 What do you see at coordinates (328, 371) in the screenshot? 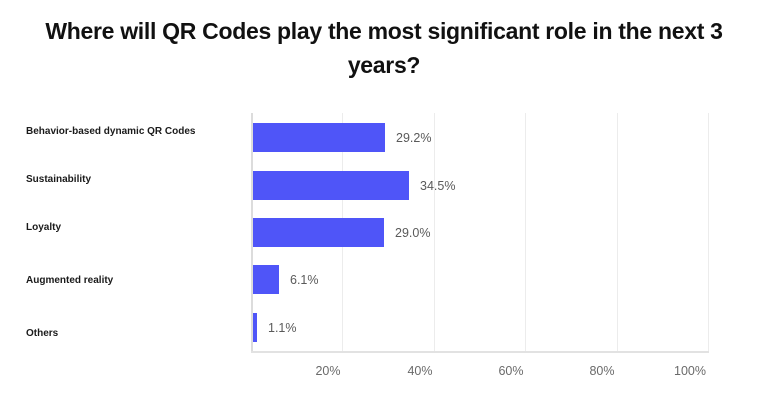
I see `x-tick-label: 20%` at bounding box center [328, 371].